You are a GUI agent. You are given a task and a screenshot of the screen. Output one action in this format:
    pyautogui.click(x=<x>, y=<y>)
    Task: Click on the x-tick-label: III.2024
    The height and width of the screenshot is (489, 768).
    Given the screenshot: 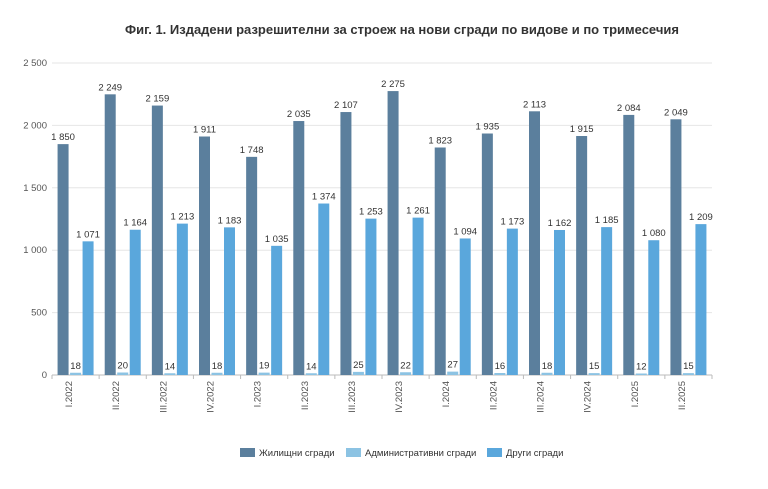 What is the action you would take?
    pyautogui.click(x=541, y=397)
    